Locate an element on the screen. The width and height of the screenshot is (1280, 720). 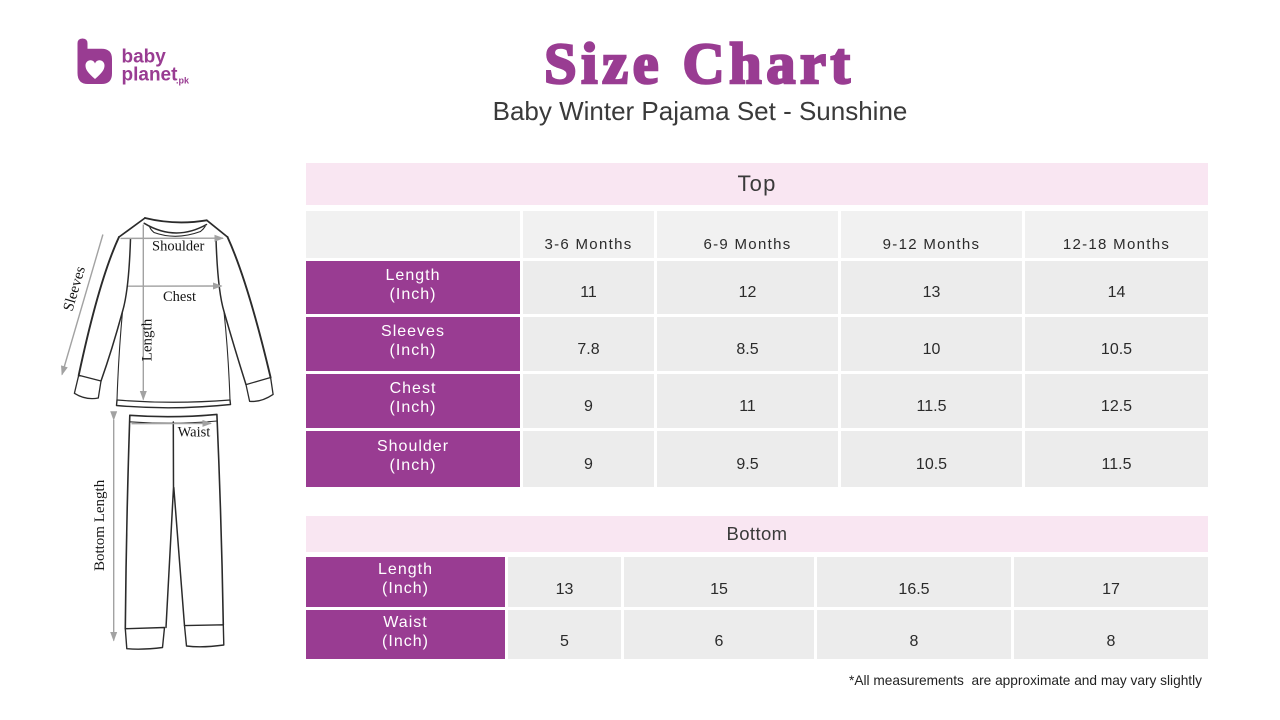
svg-text: baby is located at coordinates (144, 57).